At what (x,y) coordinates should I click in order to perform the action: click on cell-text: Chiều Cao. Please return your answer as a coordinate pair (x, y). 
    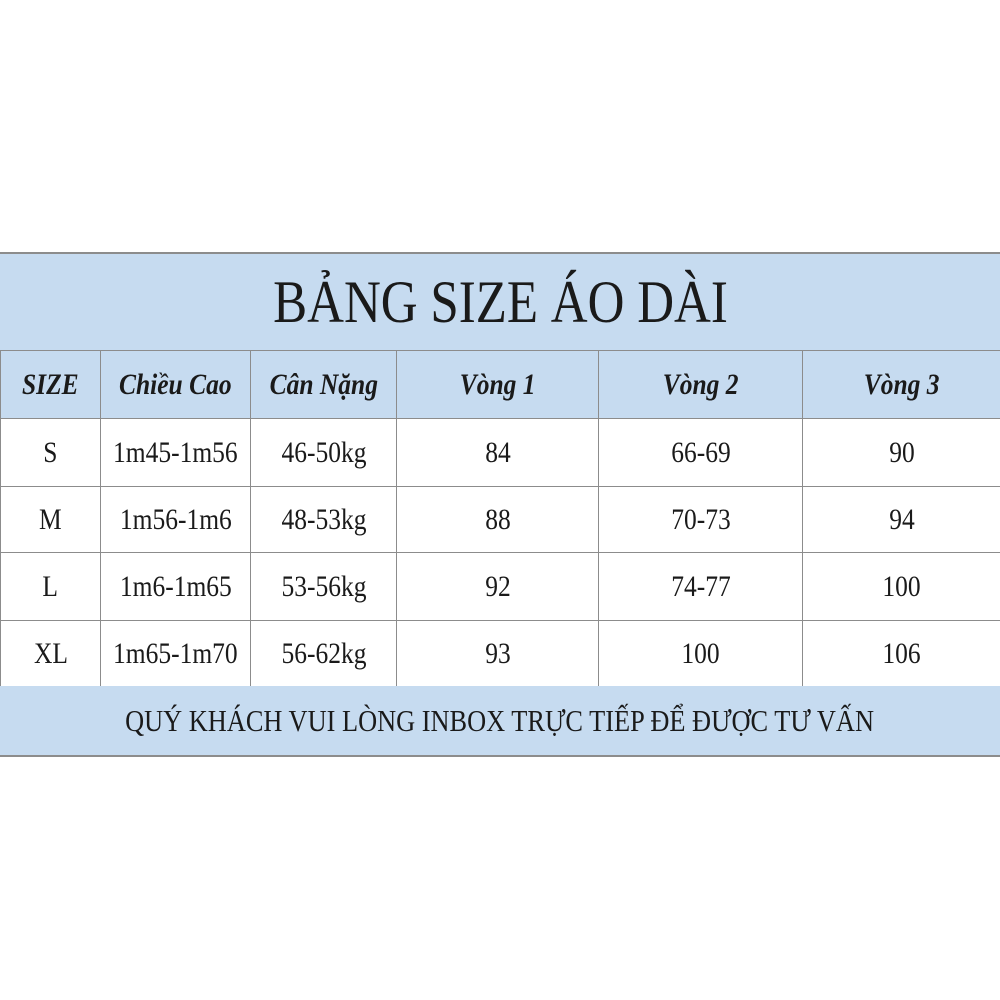
    Looking at the image, I should click on (175, 384).